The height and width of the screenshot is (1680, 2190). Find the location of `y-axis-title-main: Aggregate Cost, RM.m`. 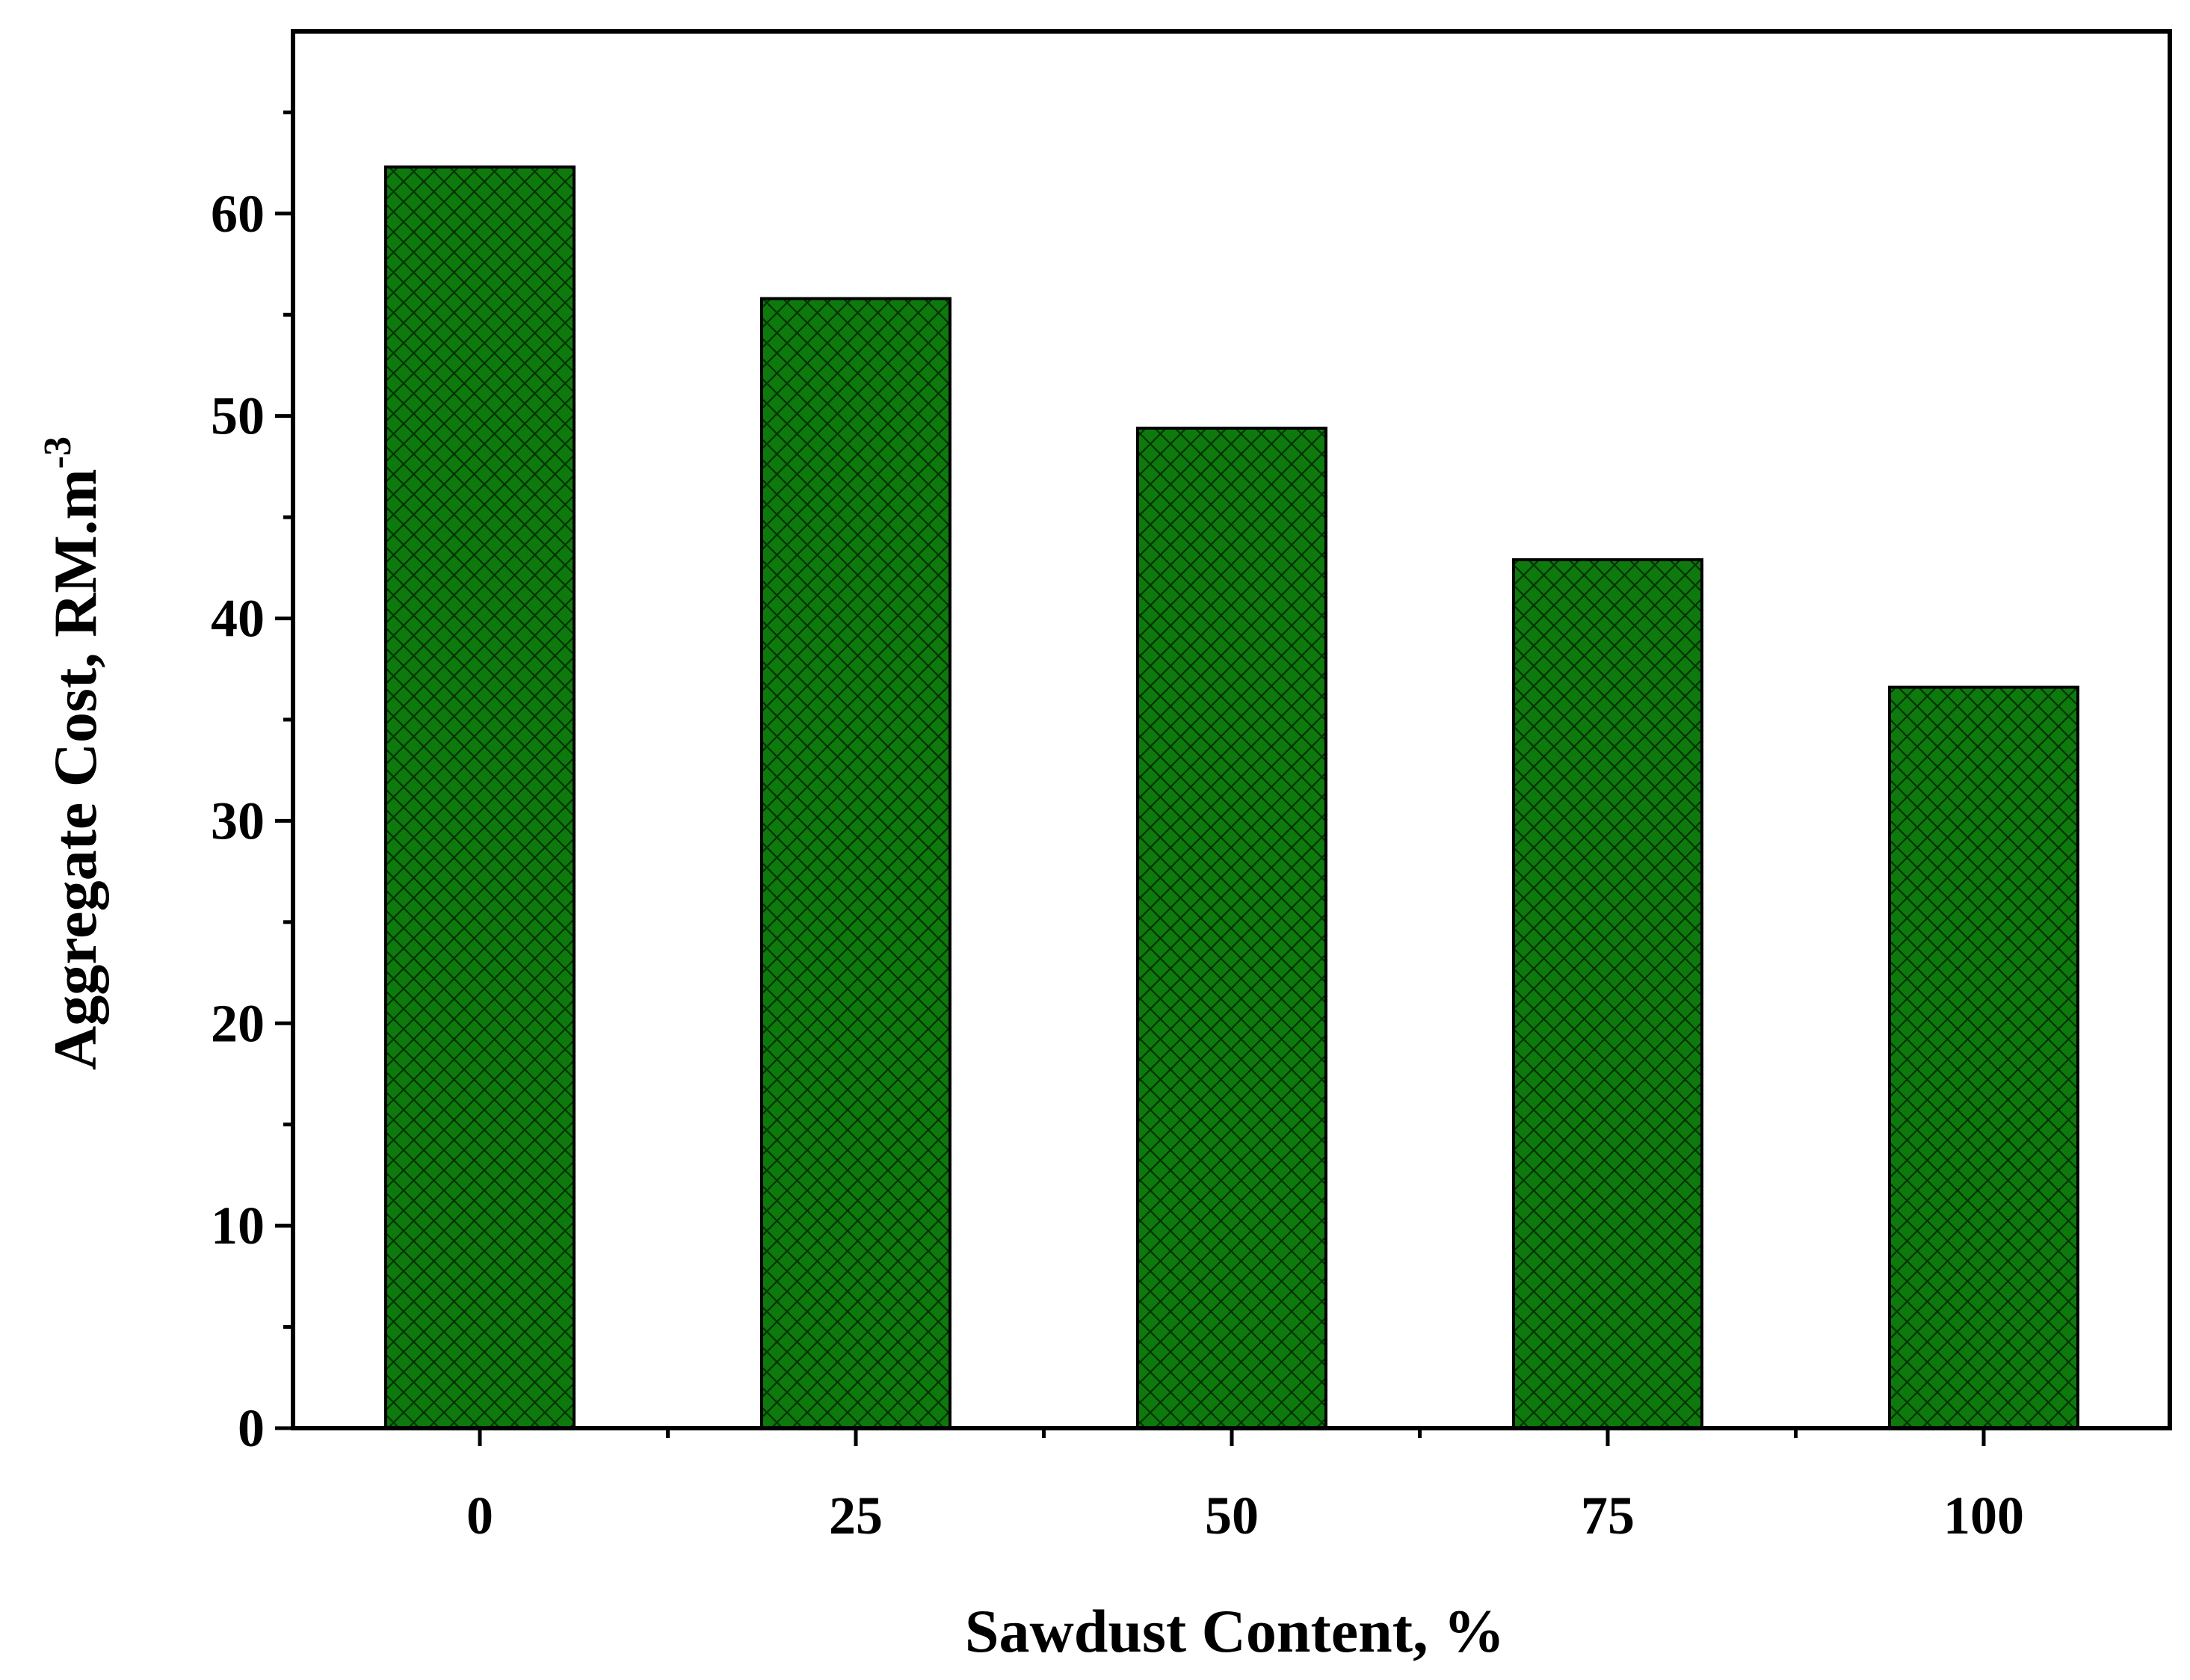

y-axis-title-main: Aggregate Cost, RM.m is located at coordinates (75, 769).